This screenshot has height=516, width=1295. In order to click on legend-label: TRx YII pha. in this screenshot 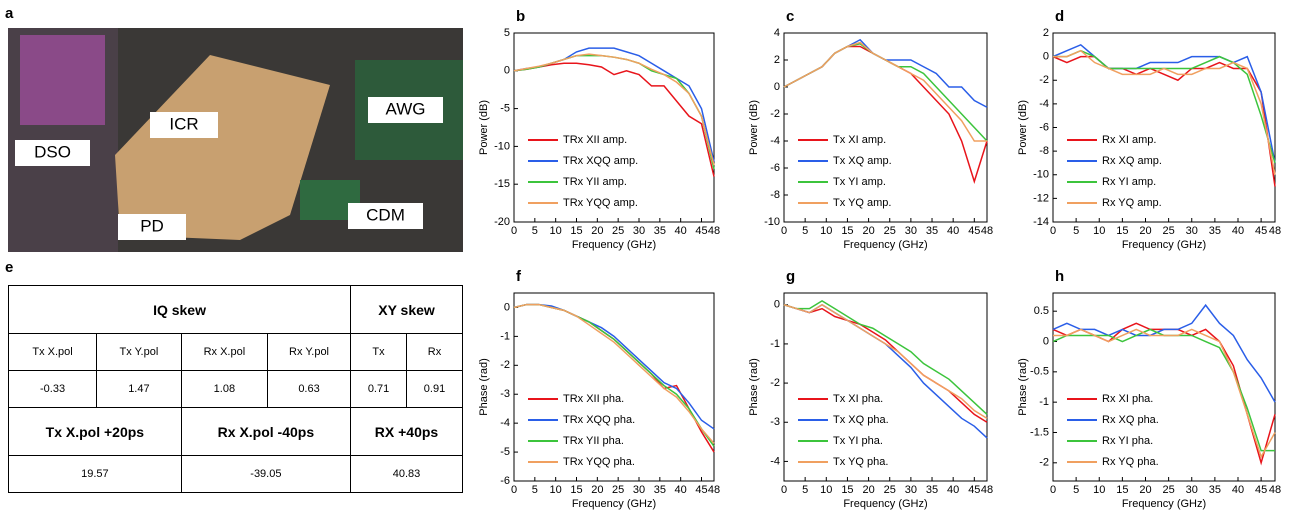, I will do `click(593, 441)`.